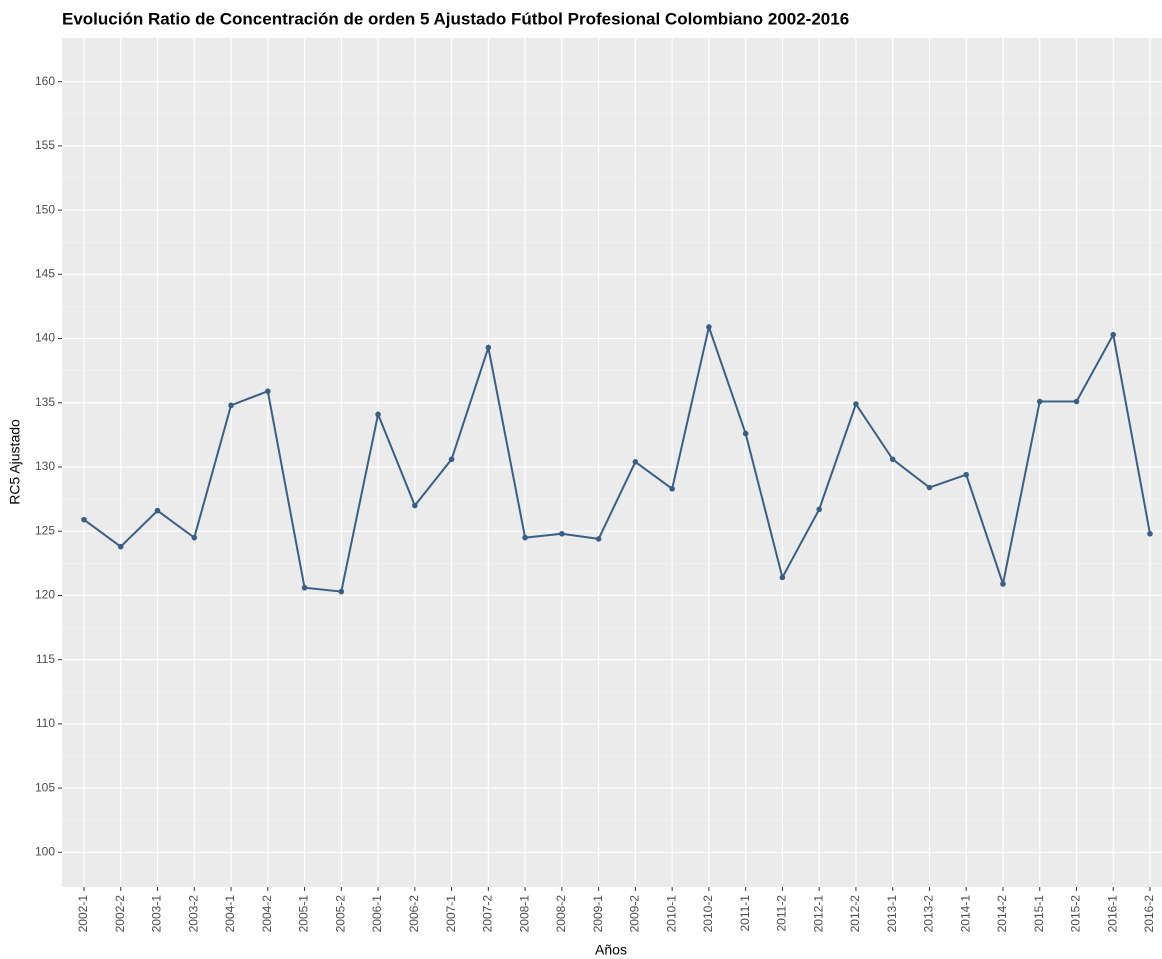 This screenshot has height=959, width=1162. I want to click on x-tick-label: 2013-1, so click(892, 914).